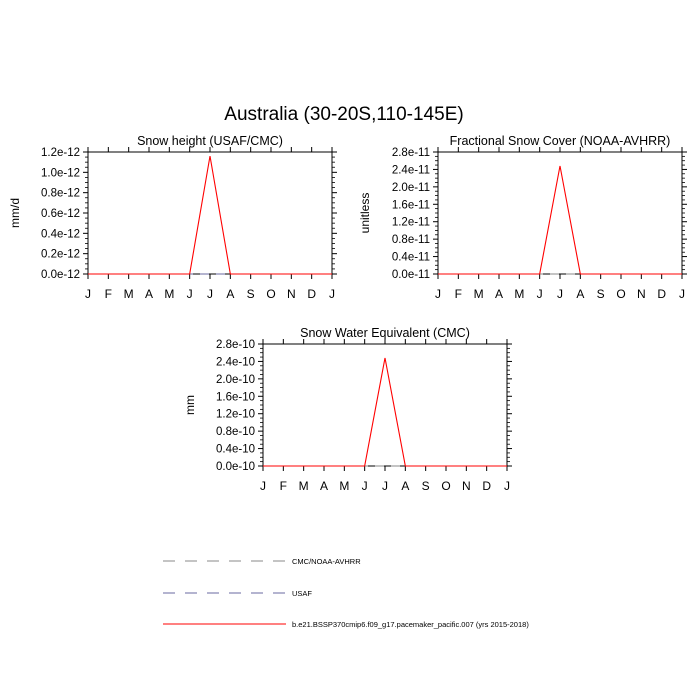  What do you see at coordinates (560, 141) in the screenshot?
I see `panel-title: Fractional Snow Cover (NOAA-AVHRR)` at bounding box center [560, 141].